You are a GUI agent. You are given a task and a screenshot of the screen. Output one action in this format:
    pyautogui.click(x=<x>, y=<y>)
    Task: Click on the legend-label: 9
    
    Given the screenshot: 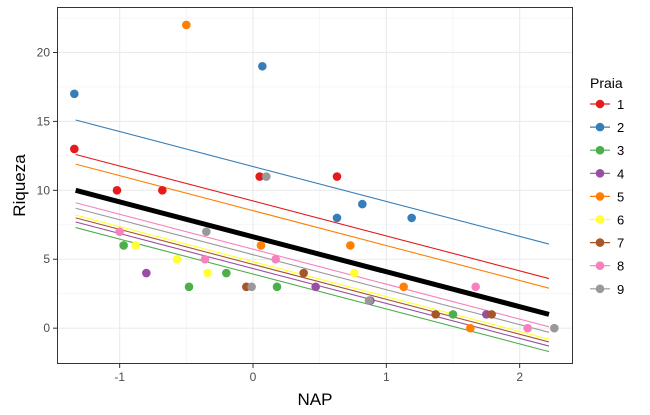 What is the action you would take?
    pyautogui.click(x=620, y=289)
    